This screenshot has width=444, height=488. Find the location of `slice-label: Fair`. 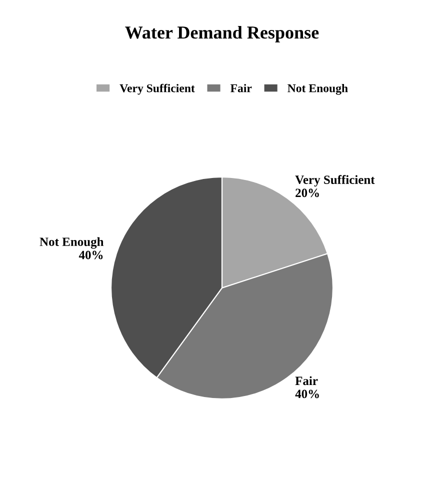

slice-label: Fair is located at coordinates (306, 381).